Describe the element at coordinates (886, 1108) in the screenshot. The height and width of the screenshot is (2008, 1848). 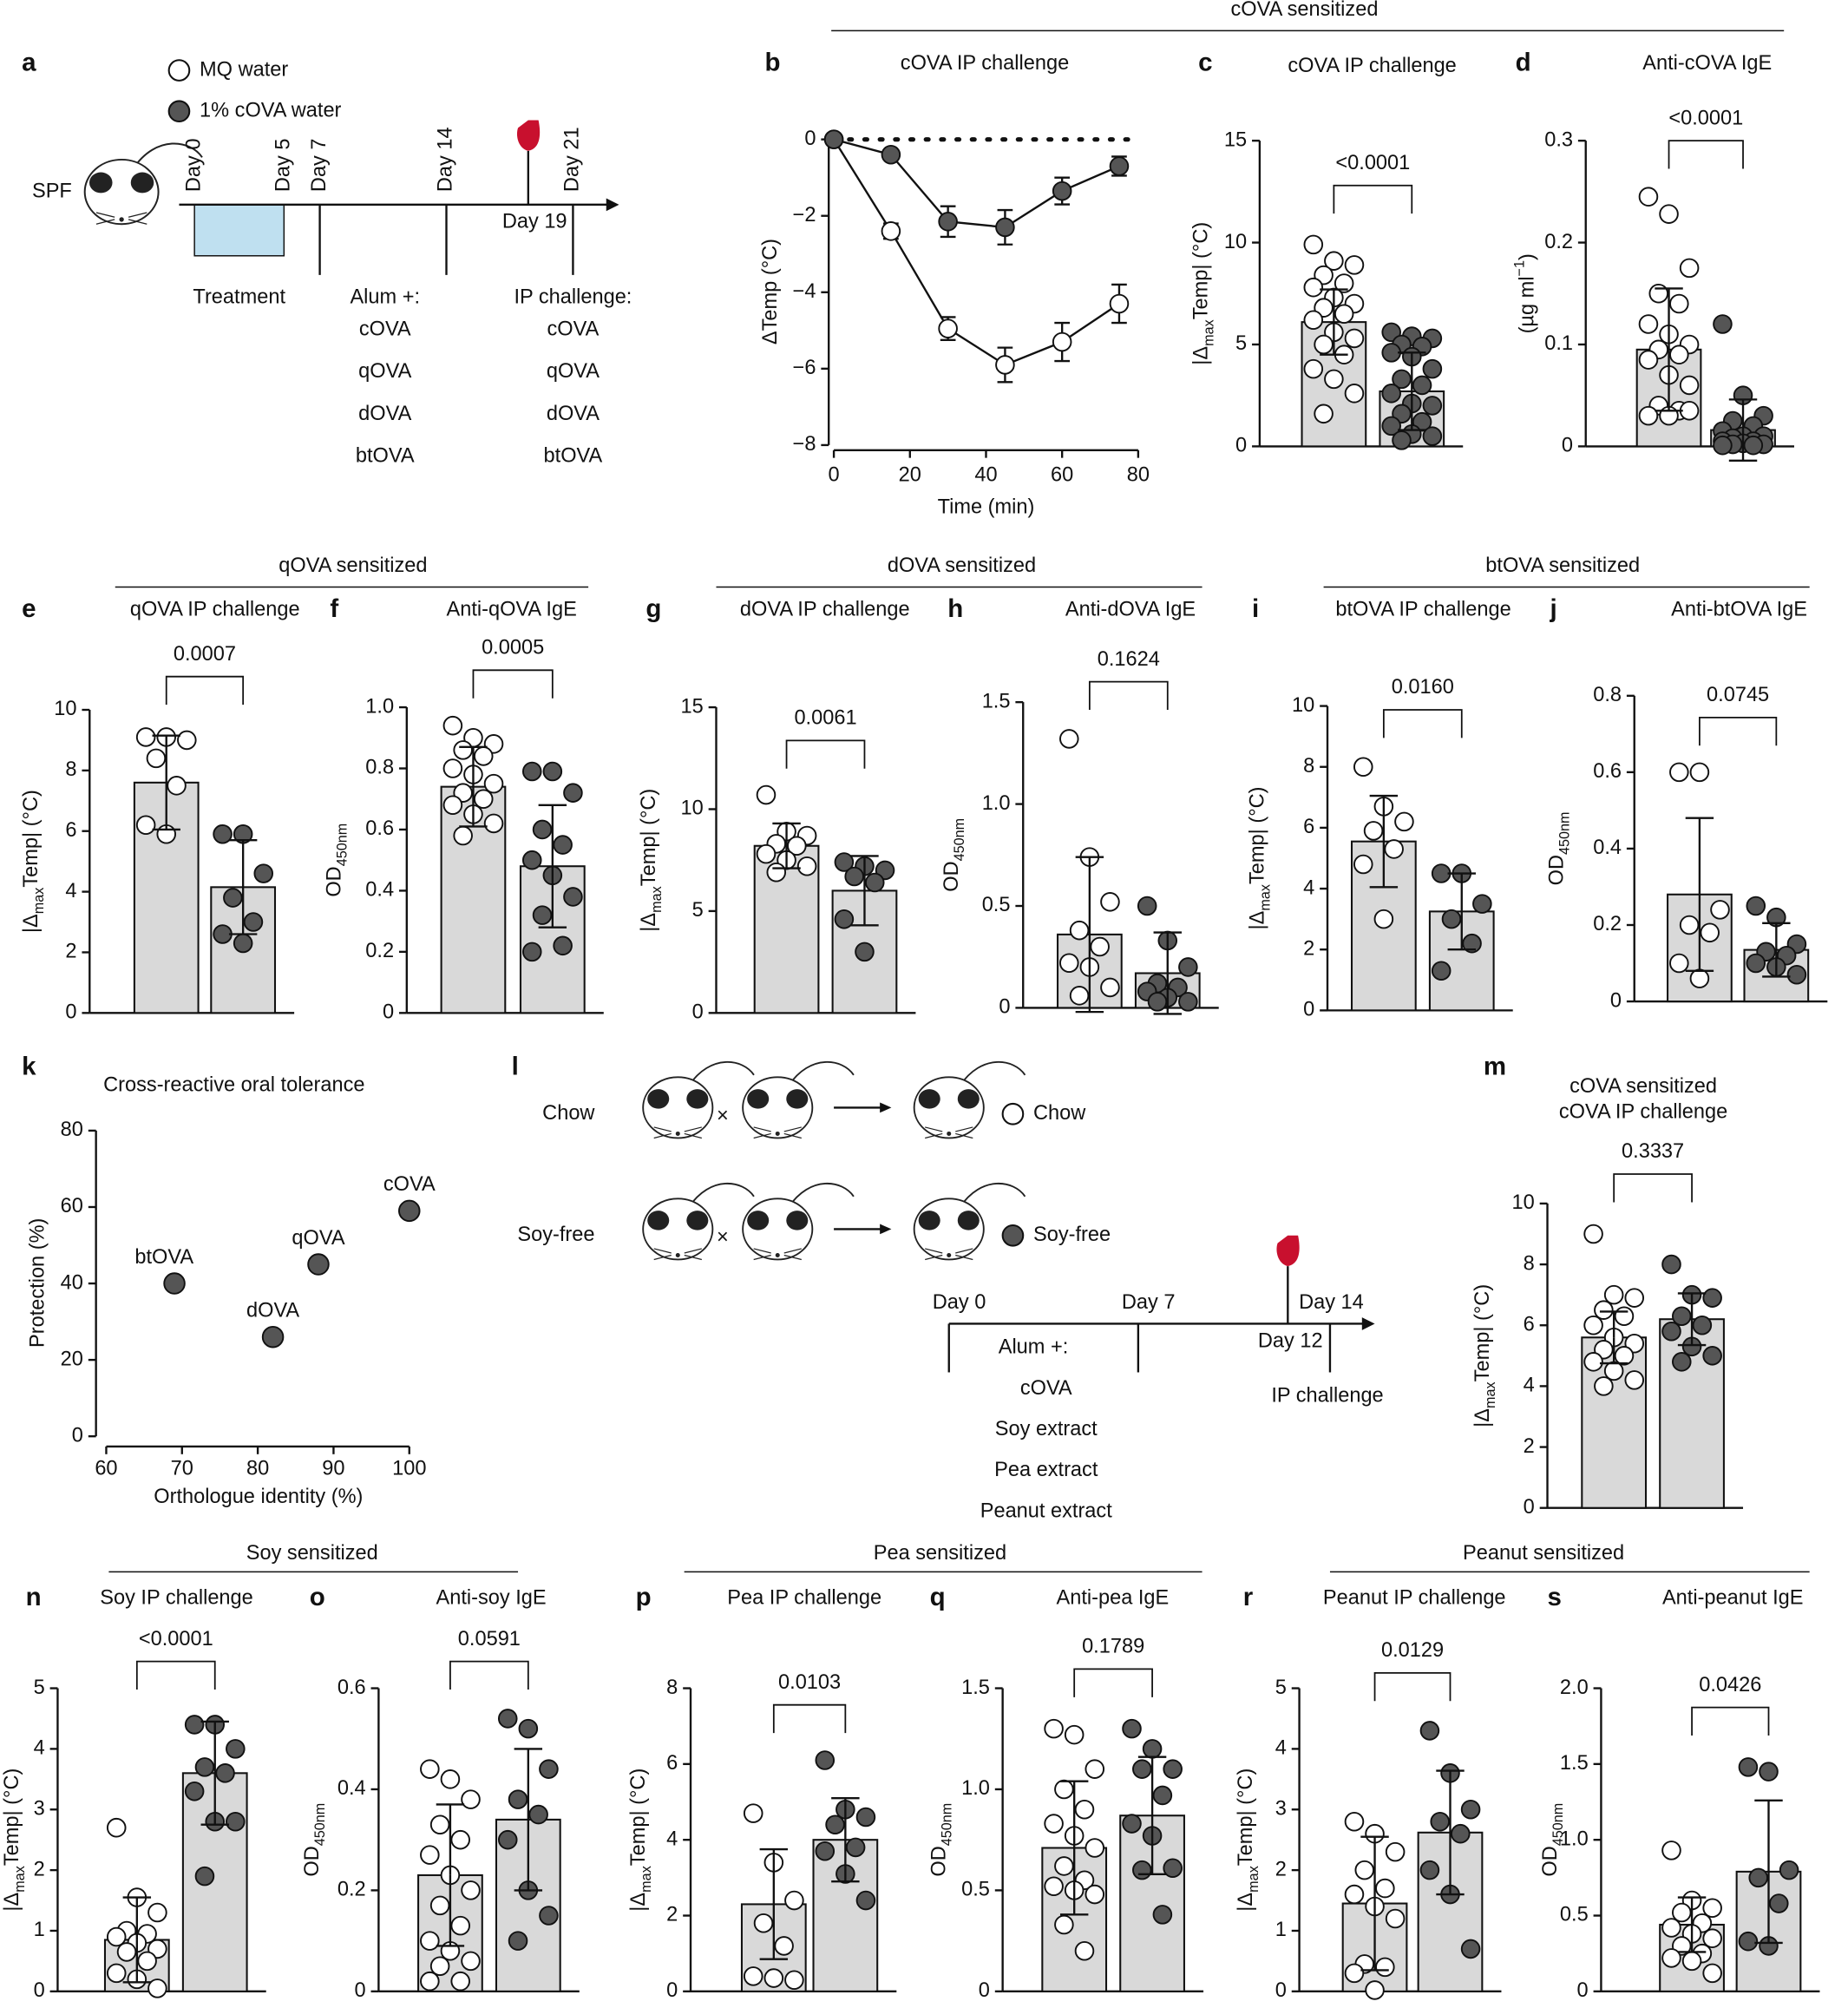
I see `arrow-head` at that location.